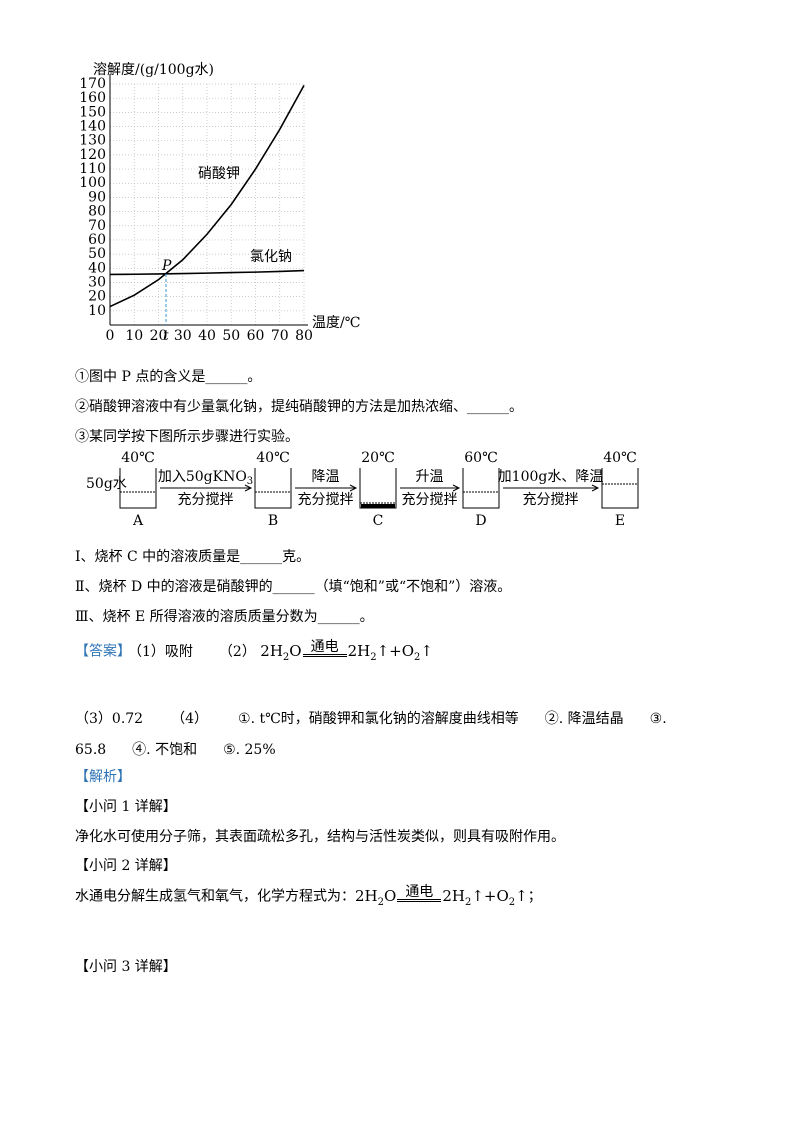 The image size is (800, 1132). I want to click on y-tick-label: 90, so click(97, 197).